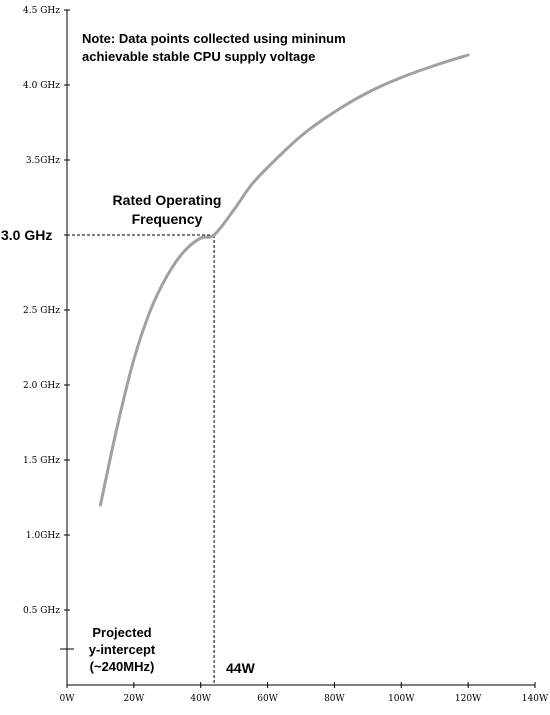 The image size is (550, 715). I want to click on x-tick-label: 100W, so click(401, 699).